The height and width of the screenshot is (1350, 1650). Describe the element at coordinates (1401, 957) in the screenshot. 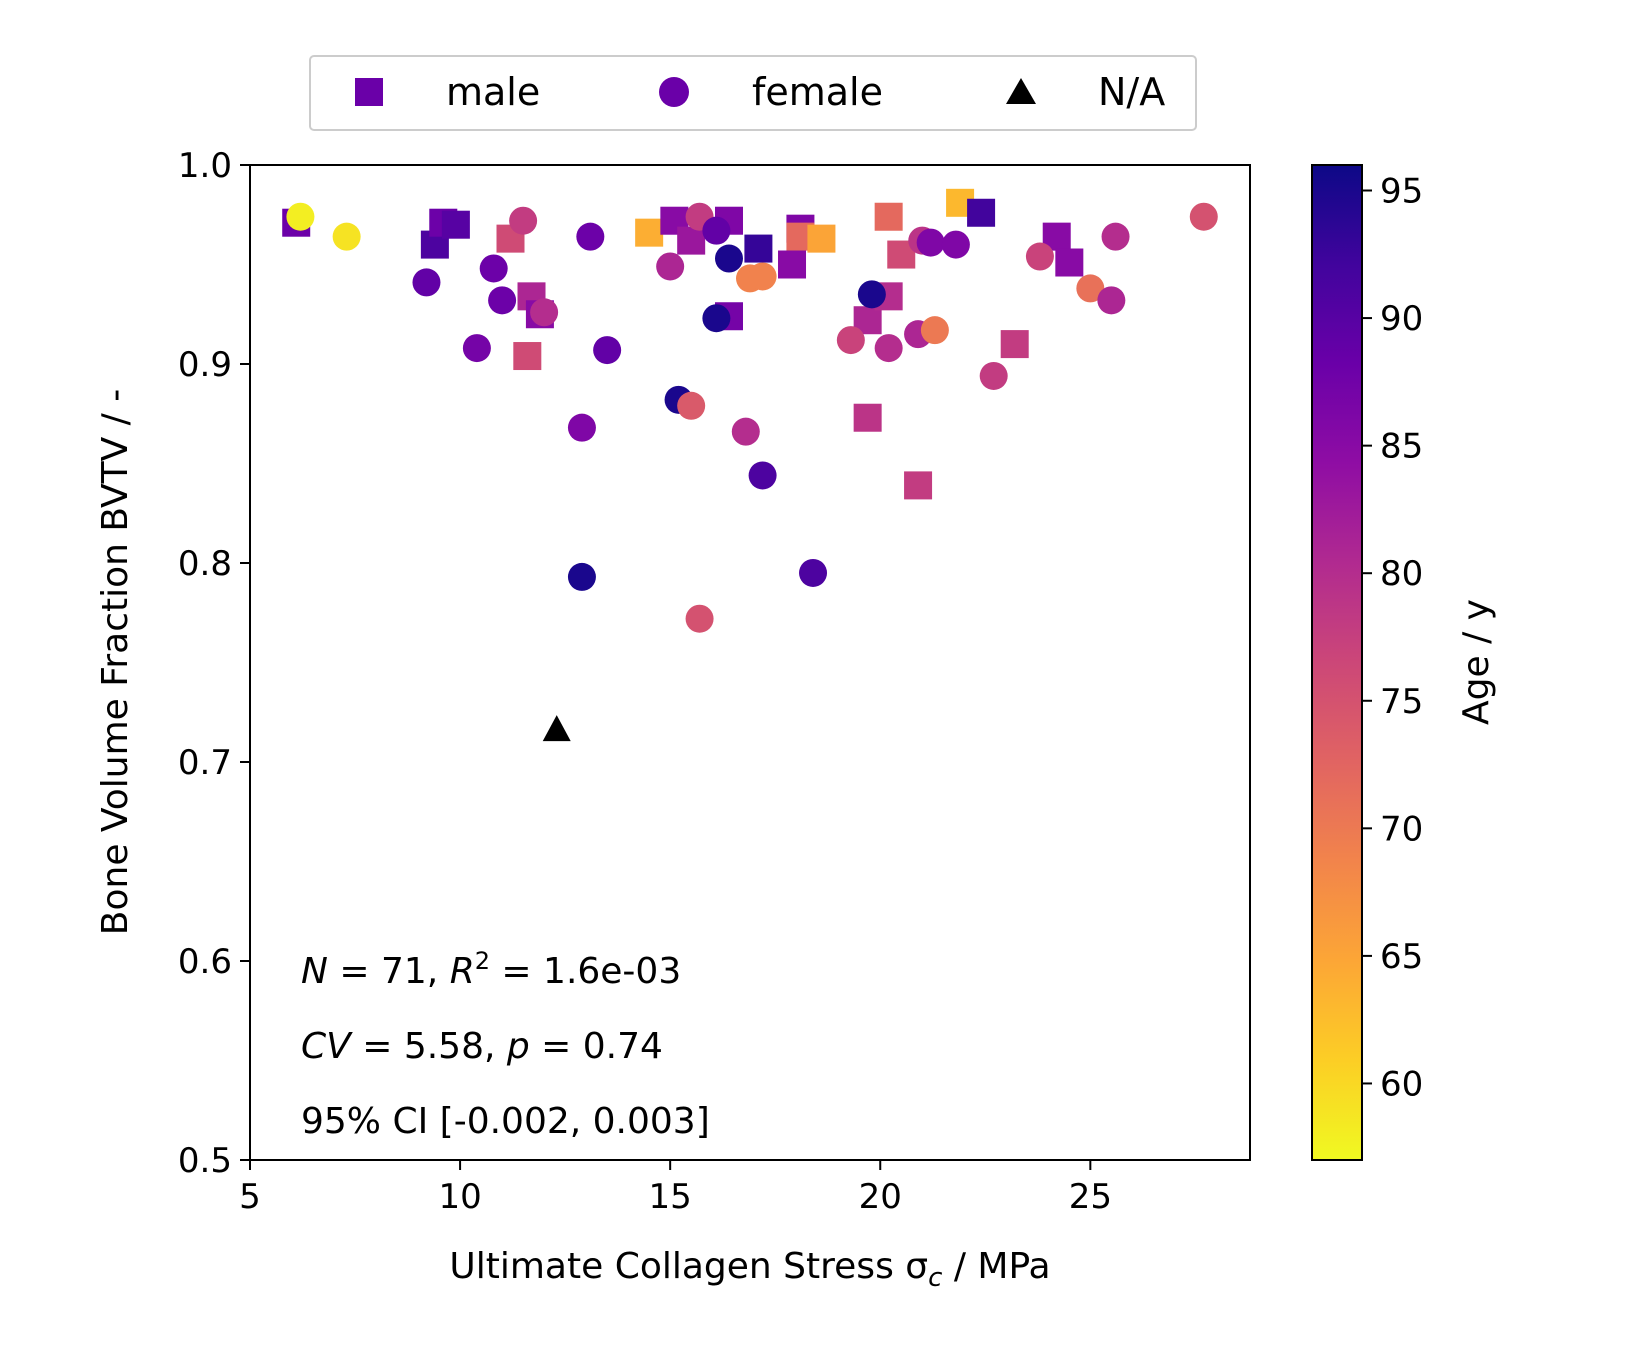

I see `colorbar-tick-label: 65` at that location.